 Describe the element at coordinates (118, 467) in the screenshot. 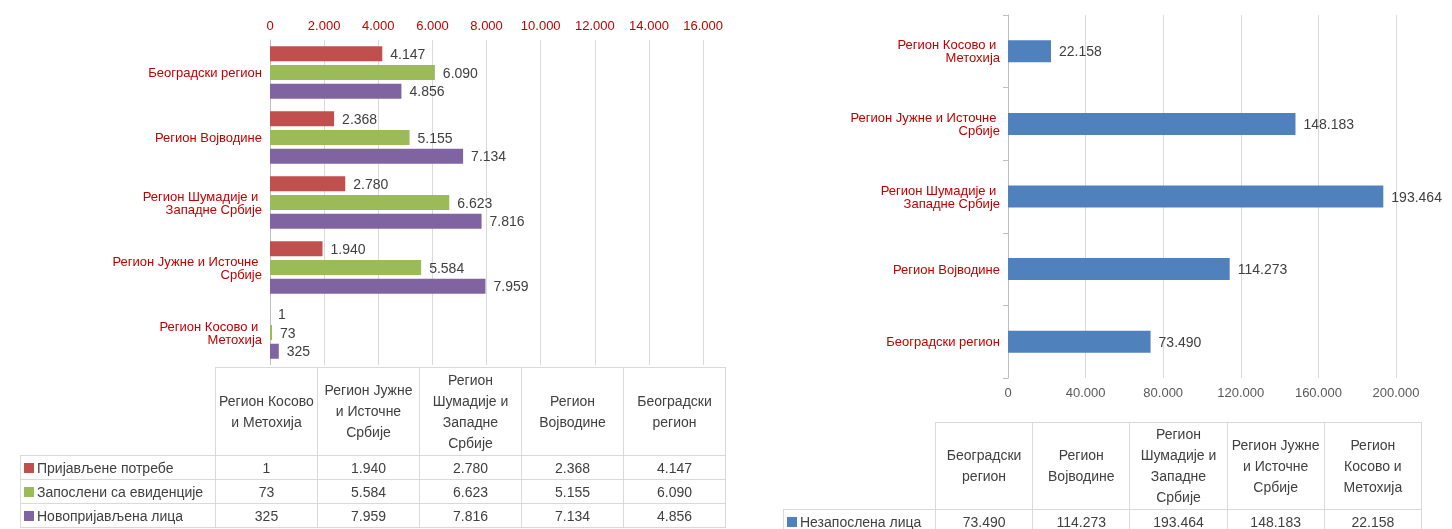

I see `legend-label: Пријављене потребе` at that location.